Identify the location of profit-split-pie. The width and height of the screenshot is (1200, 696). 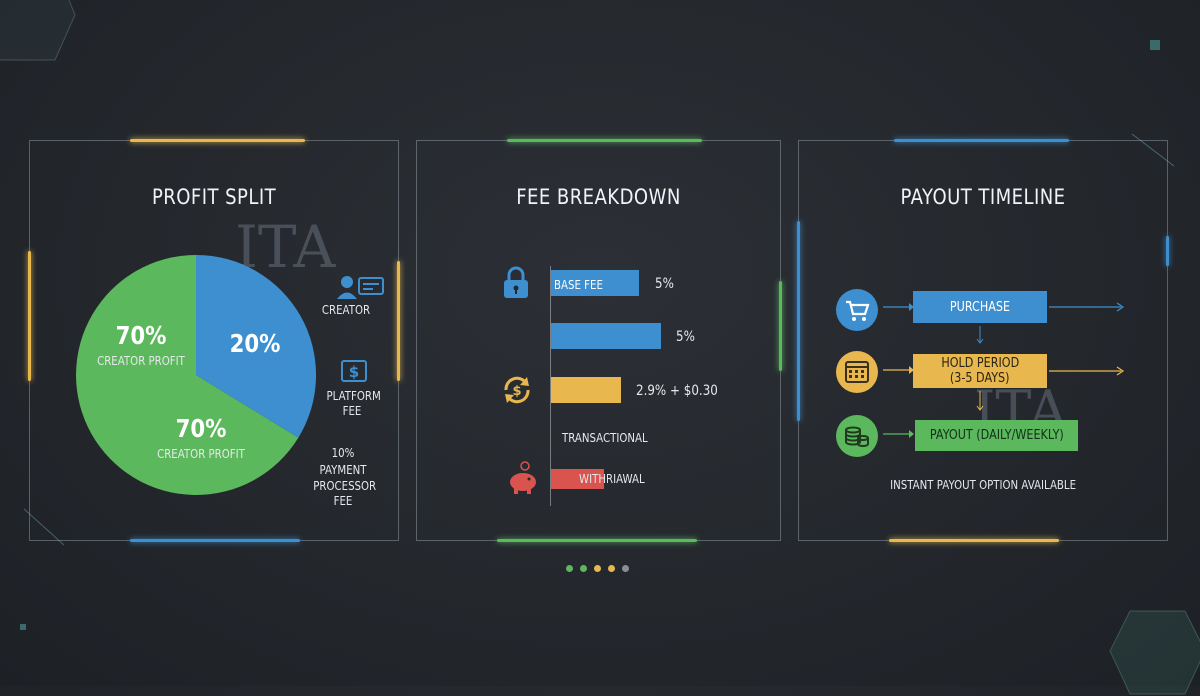
(196, 375).